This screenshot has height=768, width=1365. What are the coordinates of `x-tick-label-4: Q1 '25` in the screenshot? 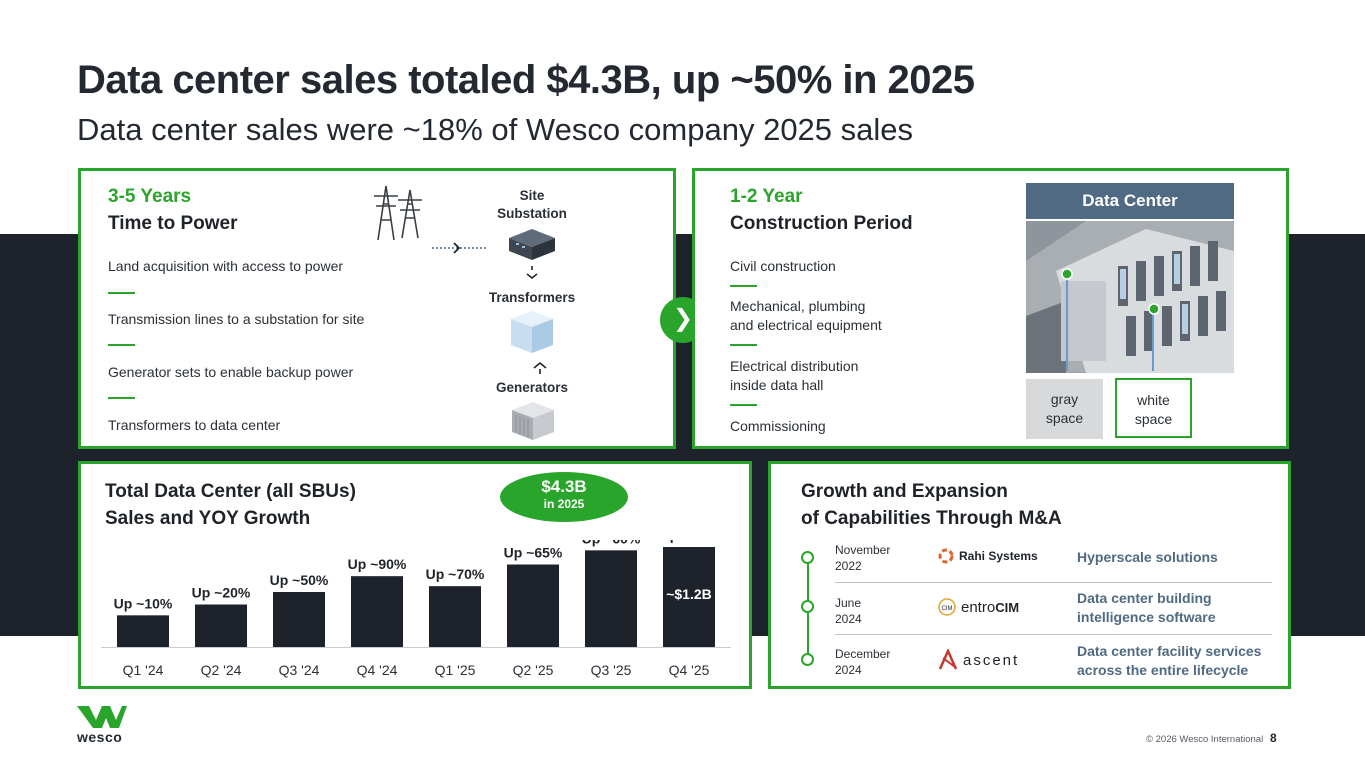 It's located at (455, 670).